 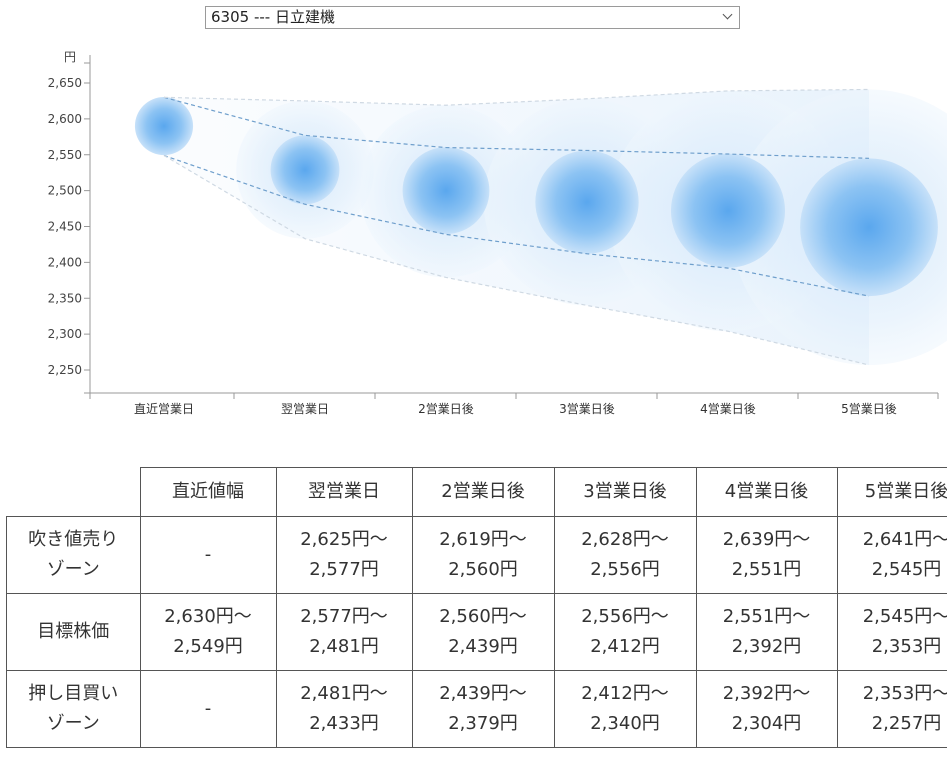 What do you see at coordinates (766, 492) in the screenshot?
I see `table-column-header: 4営業日後` at bounding box center [766, 492].